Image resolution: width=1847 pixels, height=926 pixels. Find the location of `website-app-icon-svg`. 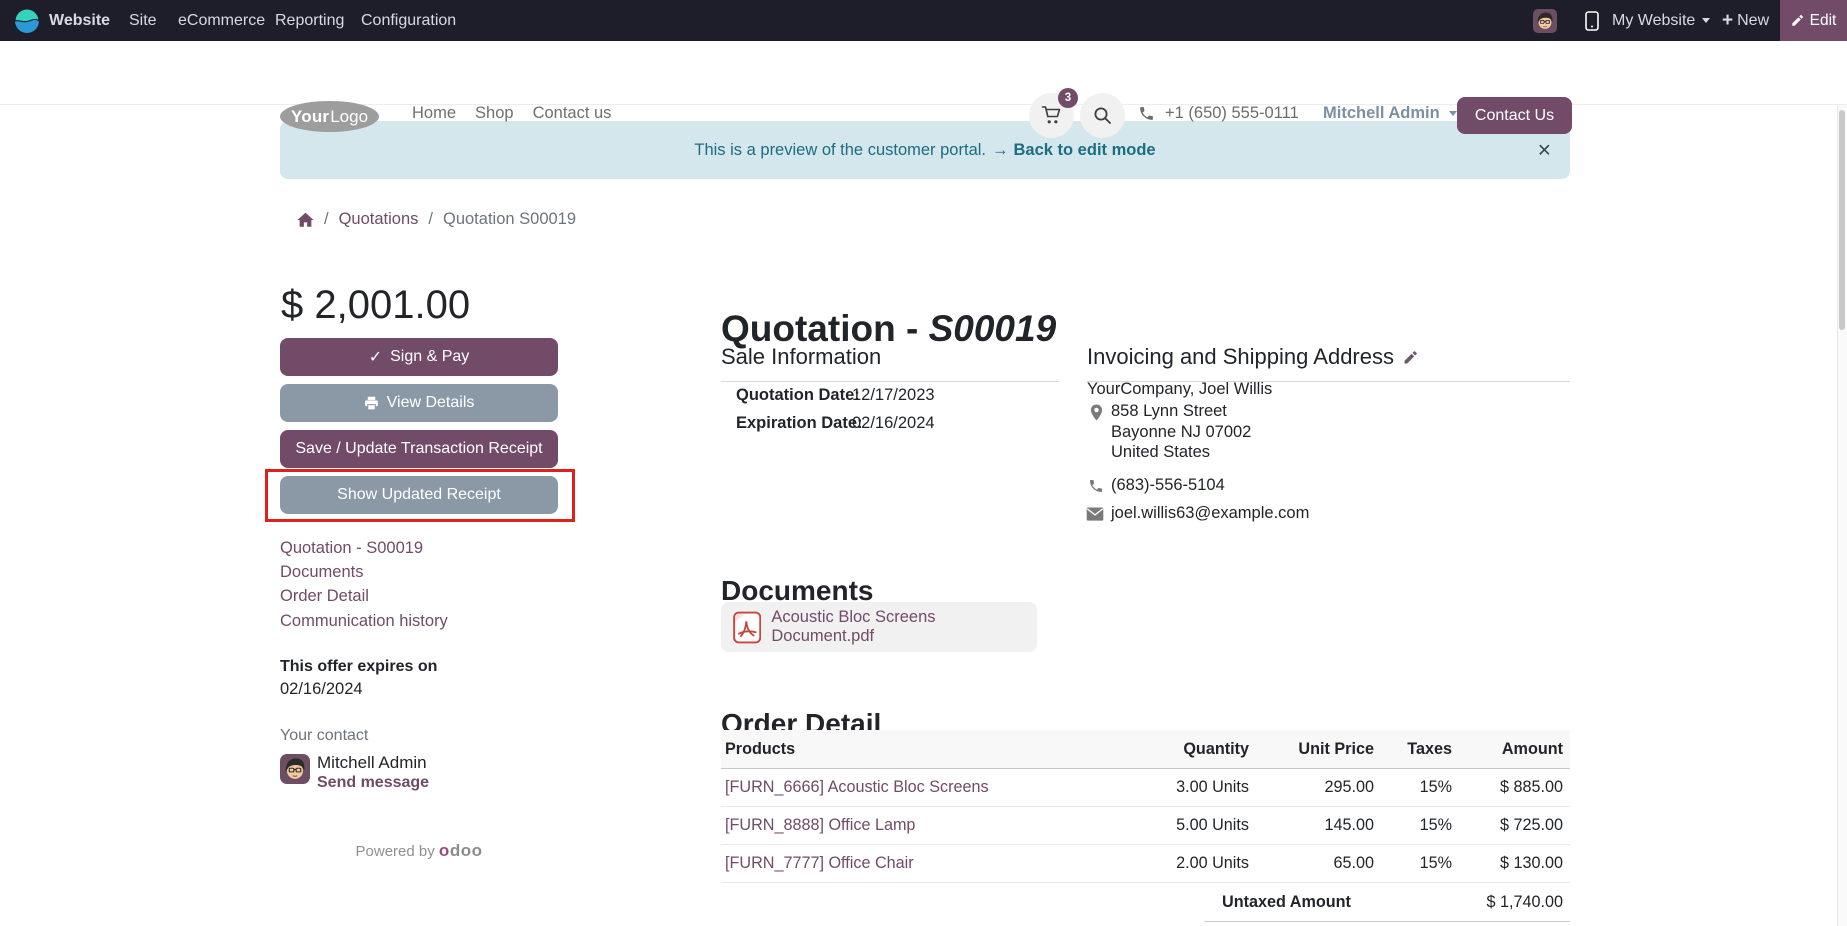

website-app-icon-svg is located at coordinates (27, 20).